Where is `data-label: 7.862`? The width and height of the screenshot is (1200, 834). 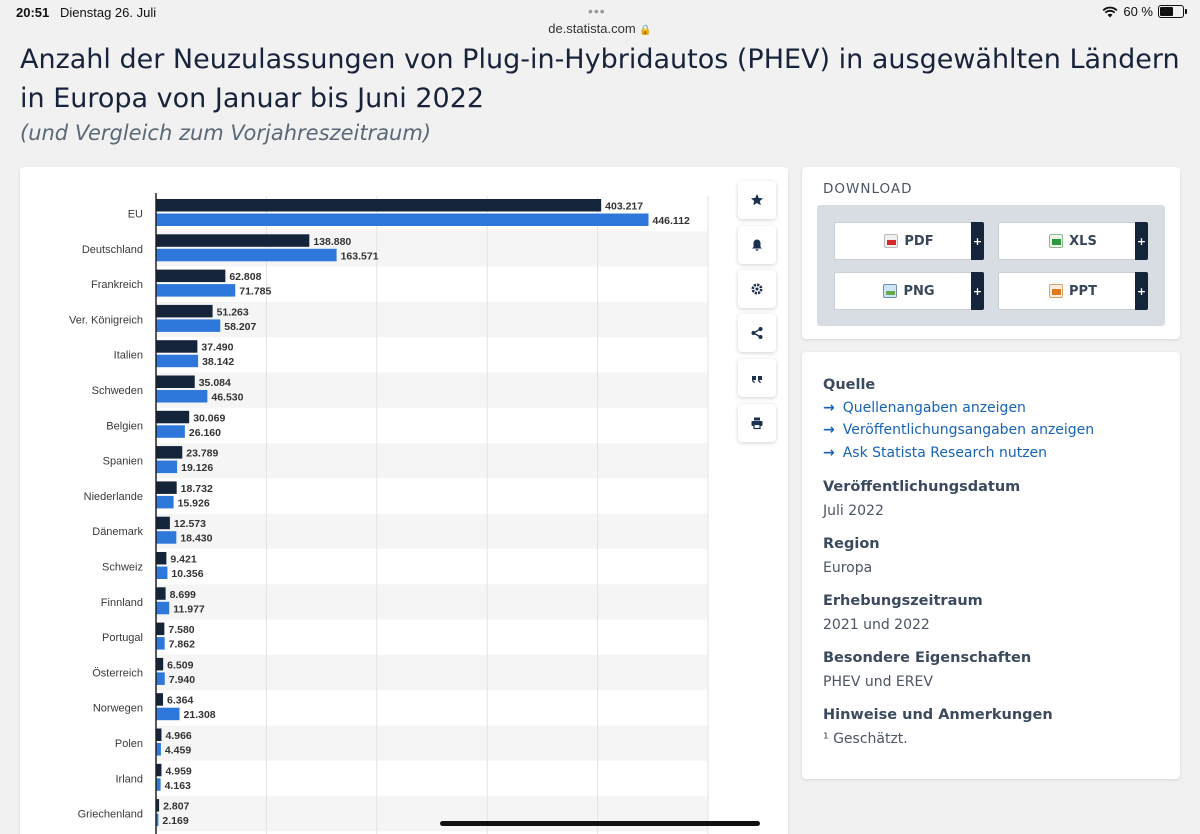
data-label: 7.862 is located at coordinates (182, 645).